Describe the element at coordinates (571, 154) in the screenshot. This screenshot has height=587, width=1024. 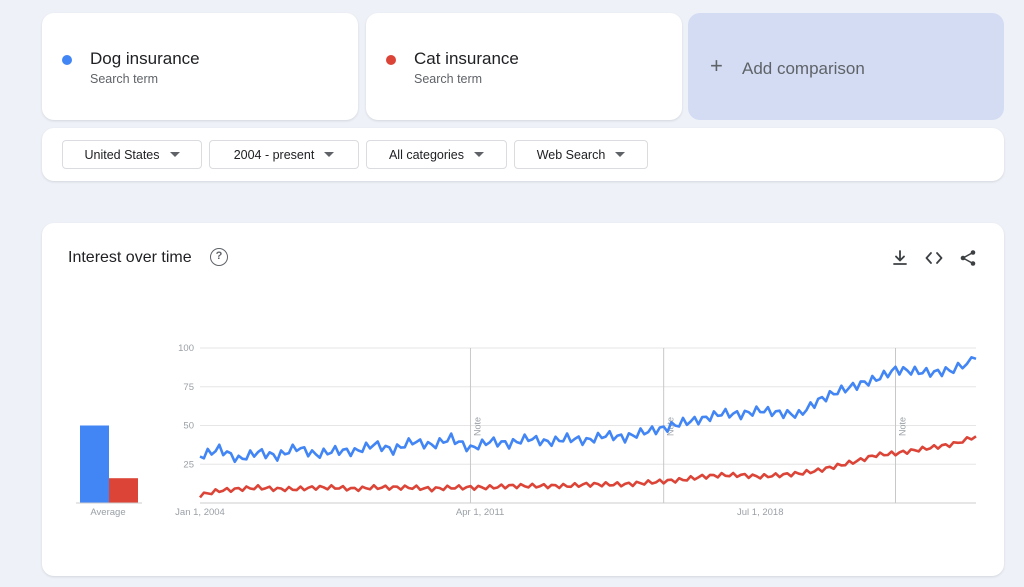
I see `search-type-filter-label: Web Search` at that location.